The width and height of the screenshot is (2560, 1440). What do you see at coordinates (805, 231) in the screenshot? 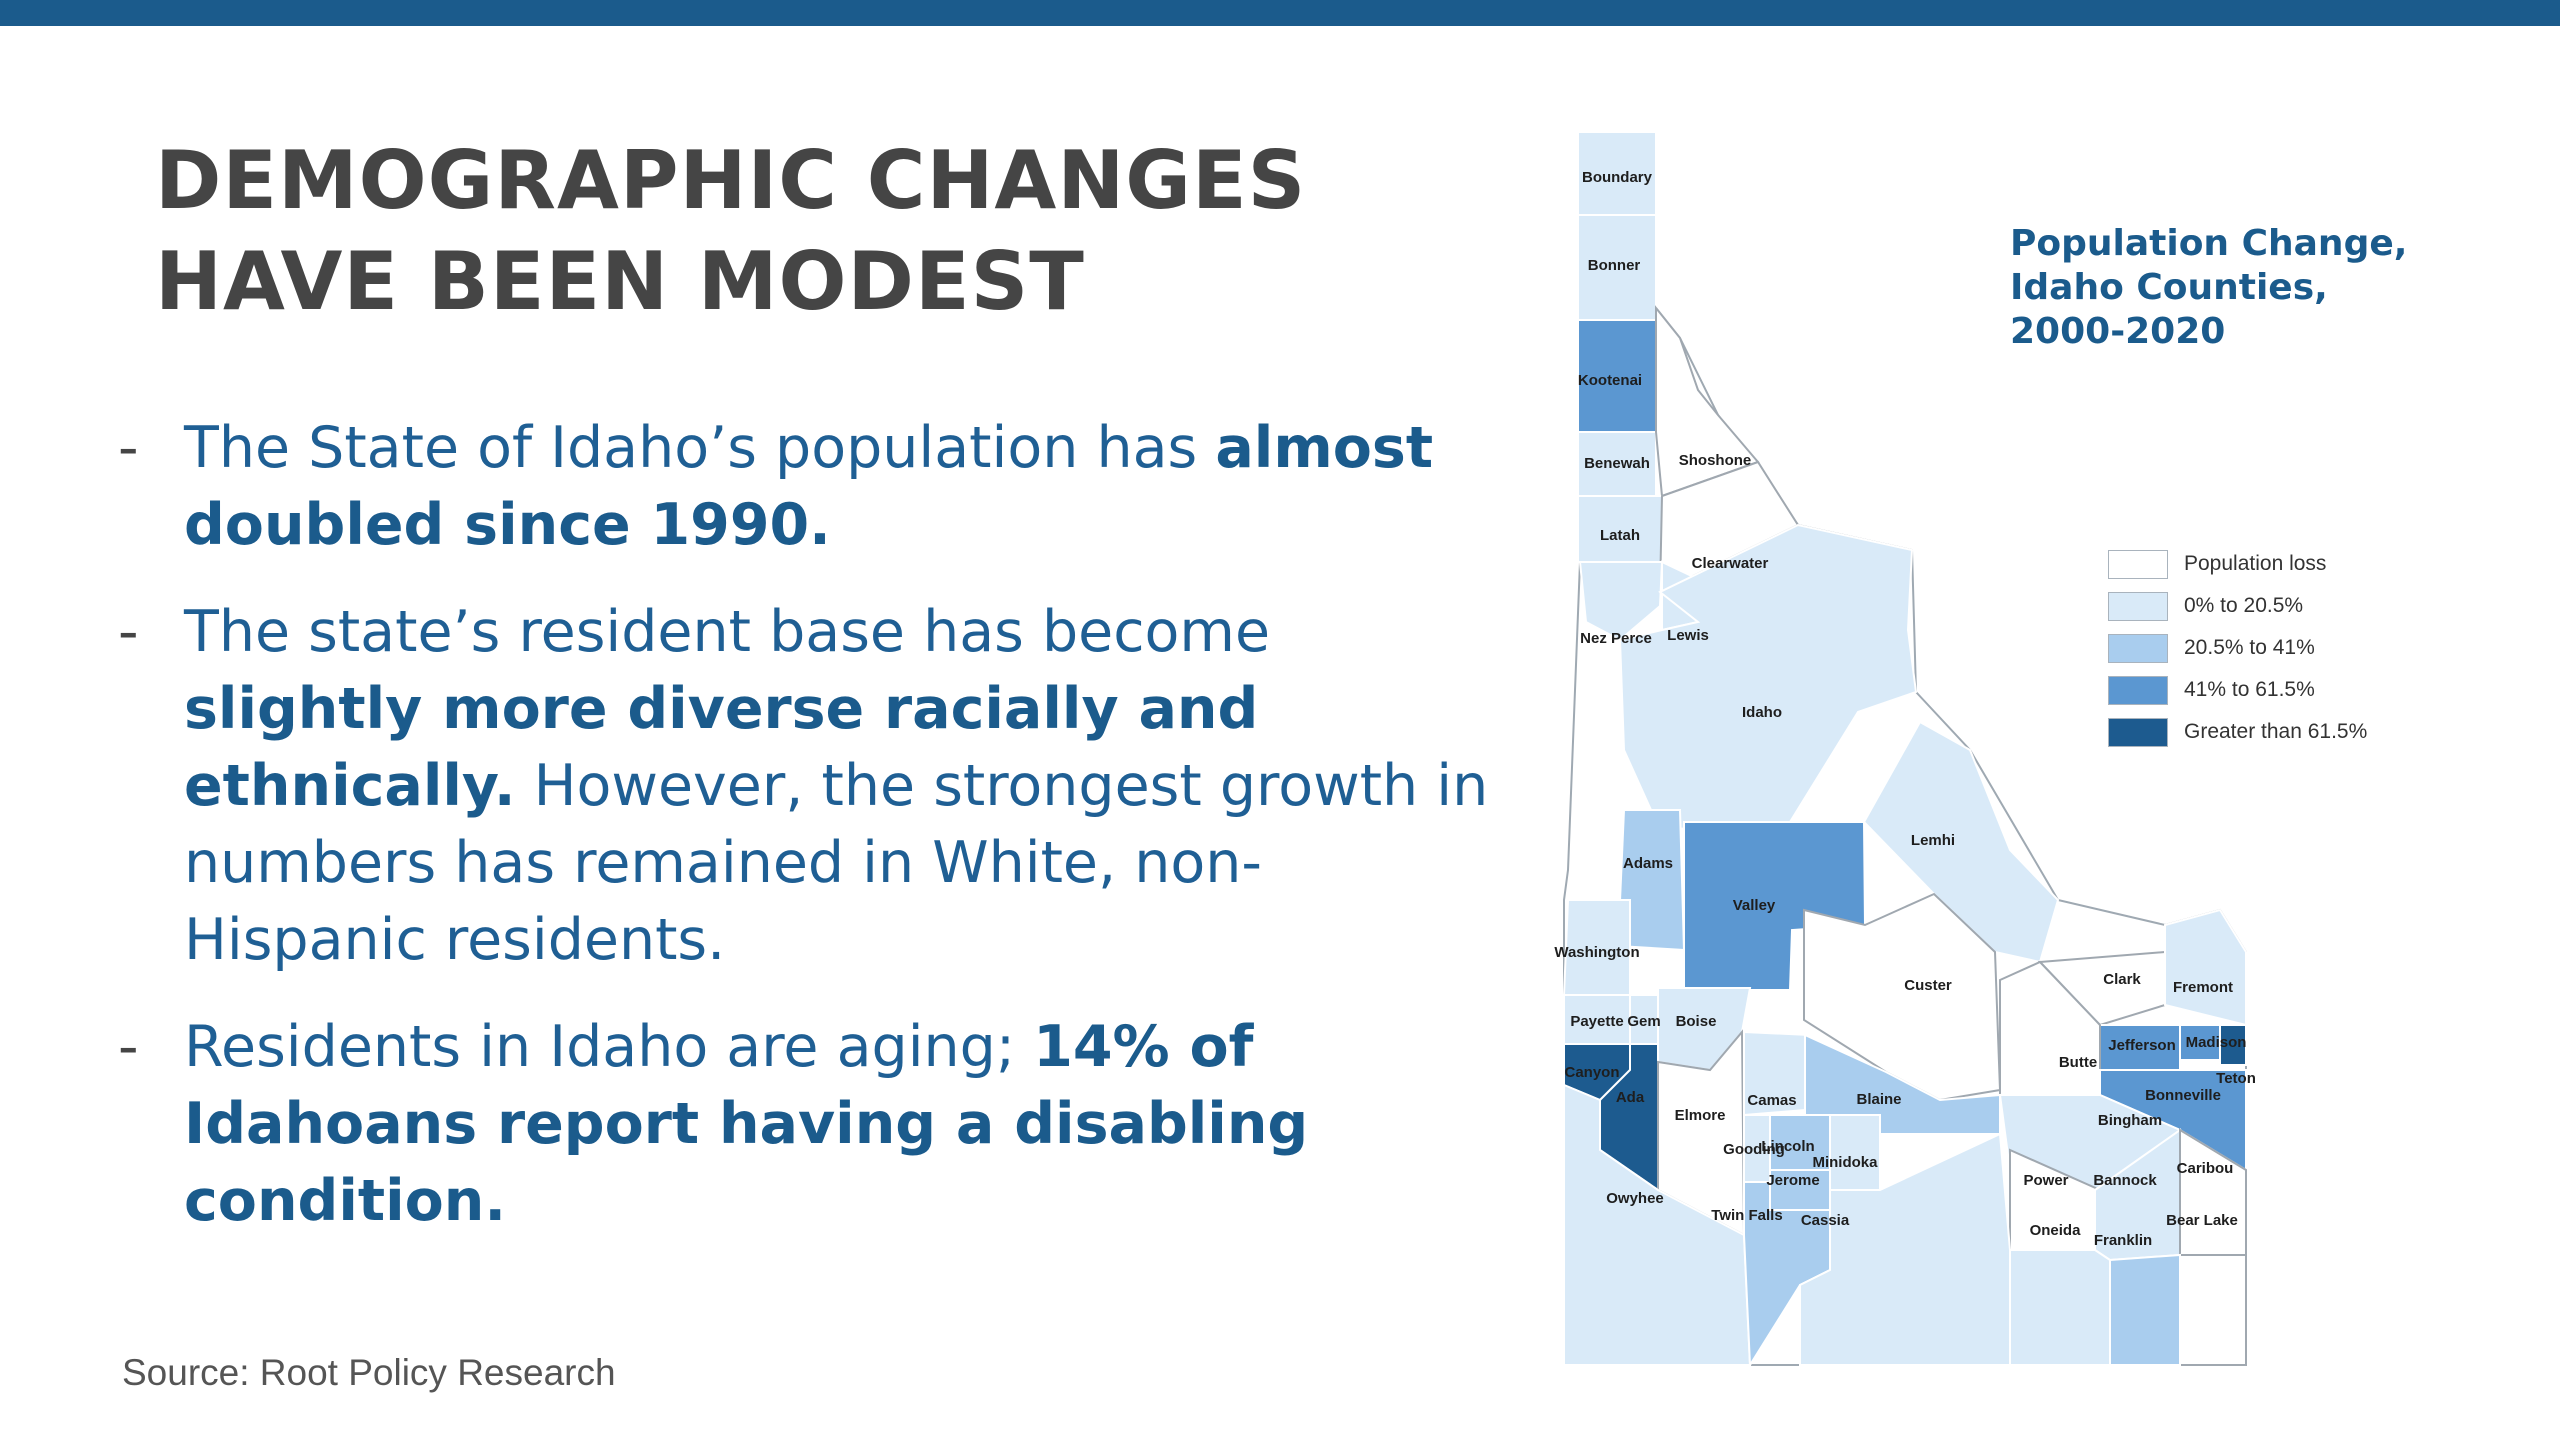
I see `slide-title: DEMOGRAPHIC CHANGES HAVE BEEN MODEST` at bounding box center [805, 231].